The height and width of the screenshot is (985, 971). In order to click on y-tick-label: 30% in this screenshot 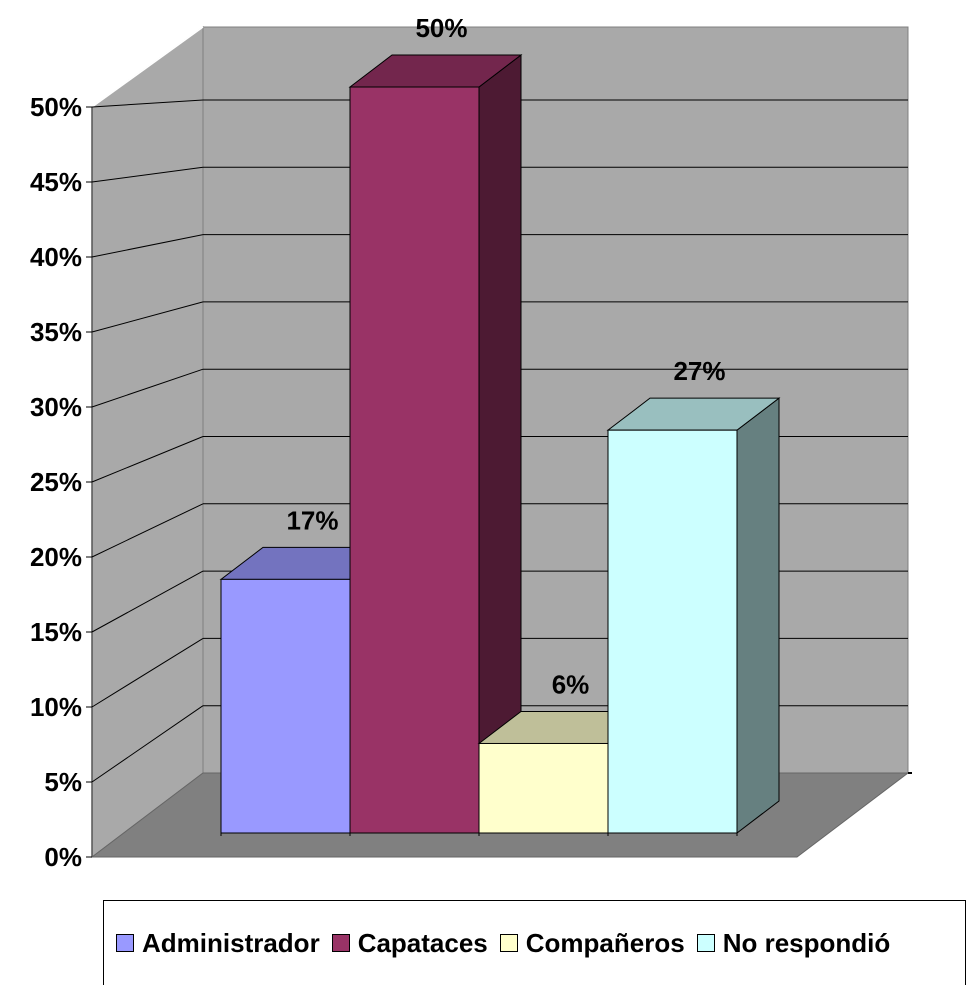, I will do `click(56, 407)`.